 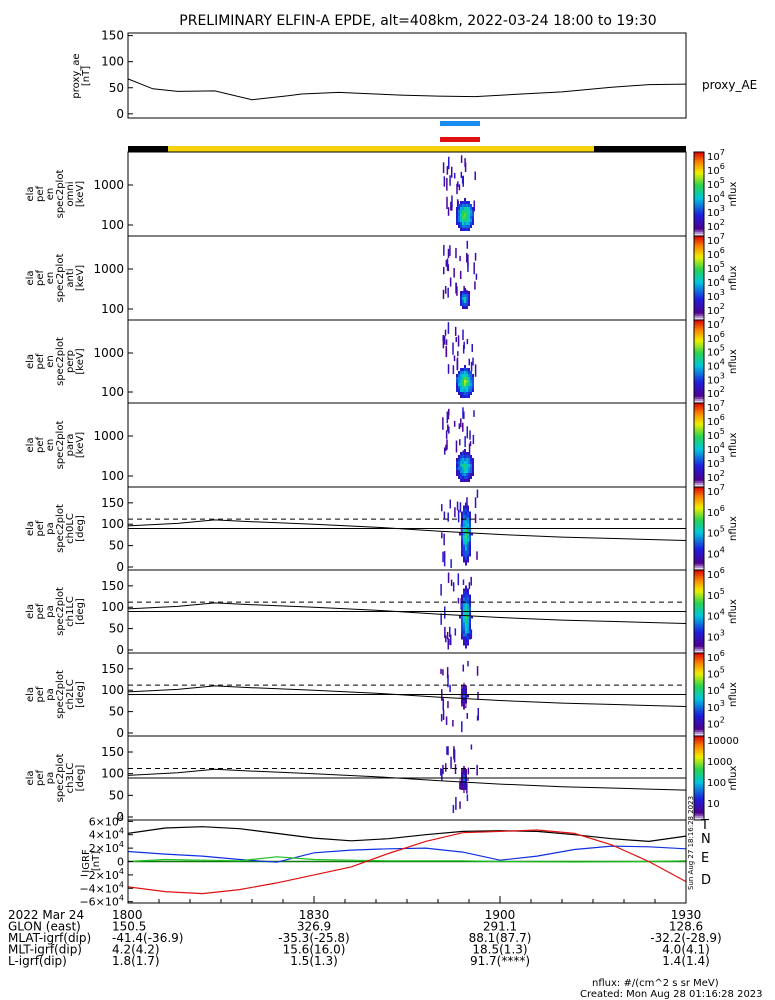 What do you see at coordinates (55, 361) in the screenshot?
I see `energy-panel-y-label: ela pef en spec2plot perp [keV]` at bounding box center [55, 361].